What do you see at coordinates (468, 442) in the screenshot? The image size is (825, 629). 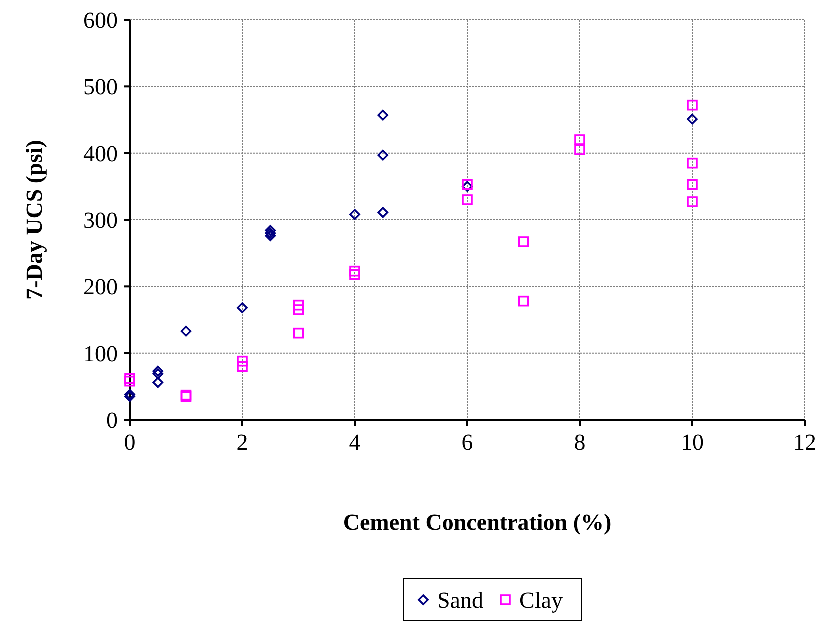 I see `x-tick-label: 6` at bounding box center [468, 442].